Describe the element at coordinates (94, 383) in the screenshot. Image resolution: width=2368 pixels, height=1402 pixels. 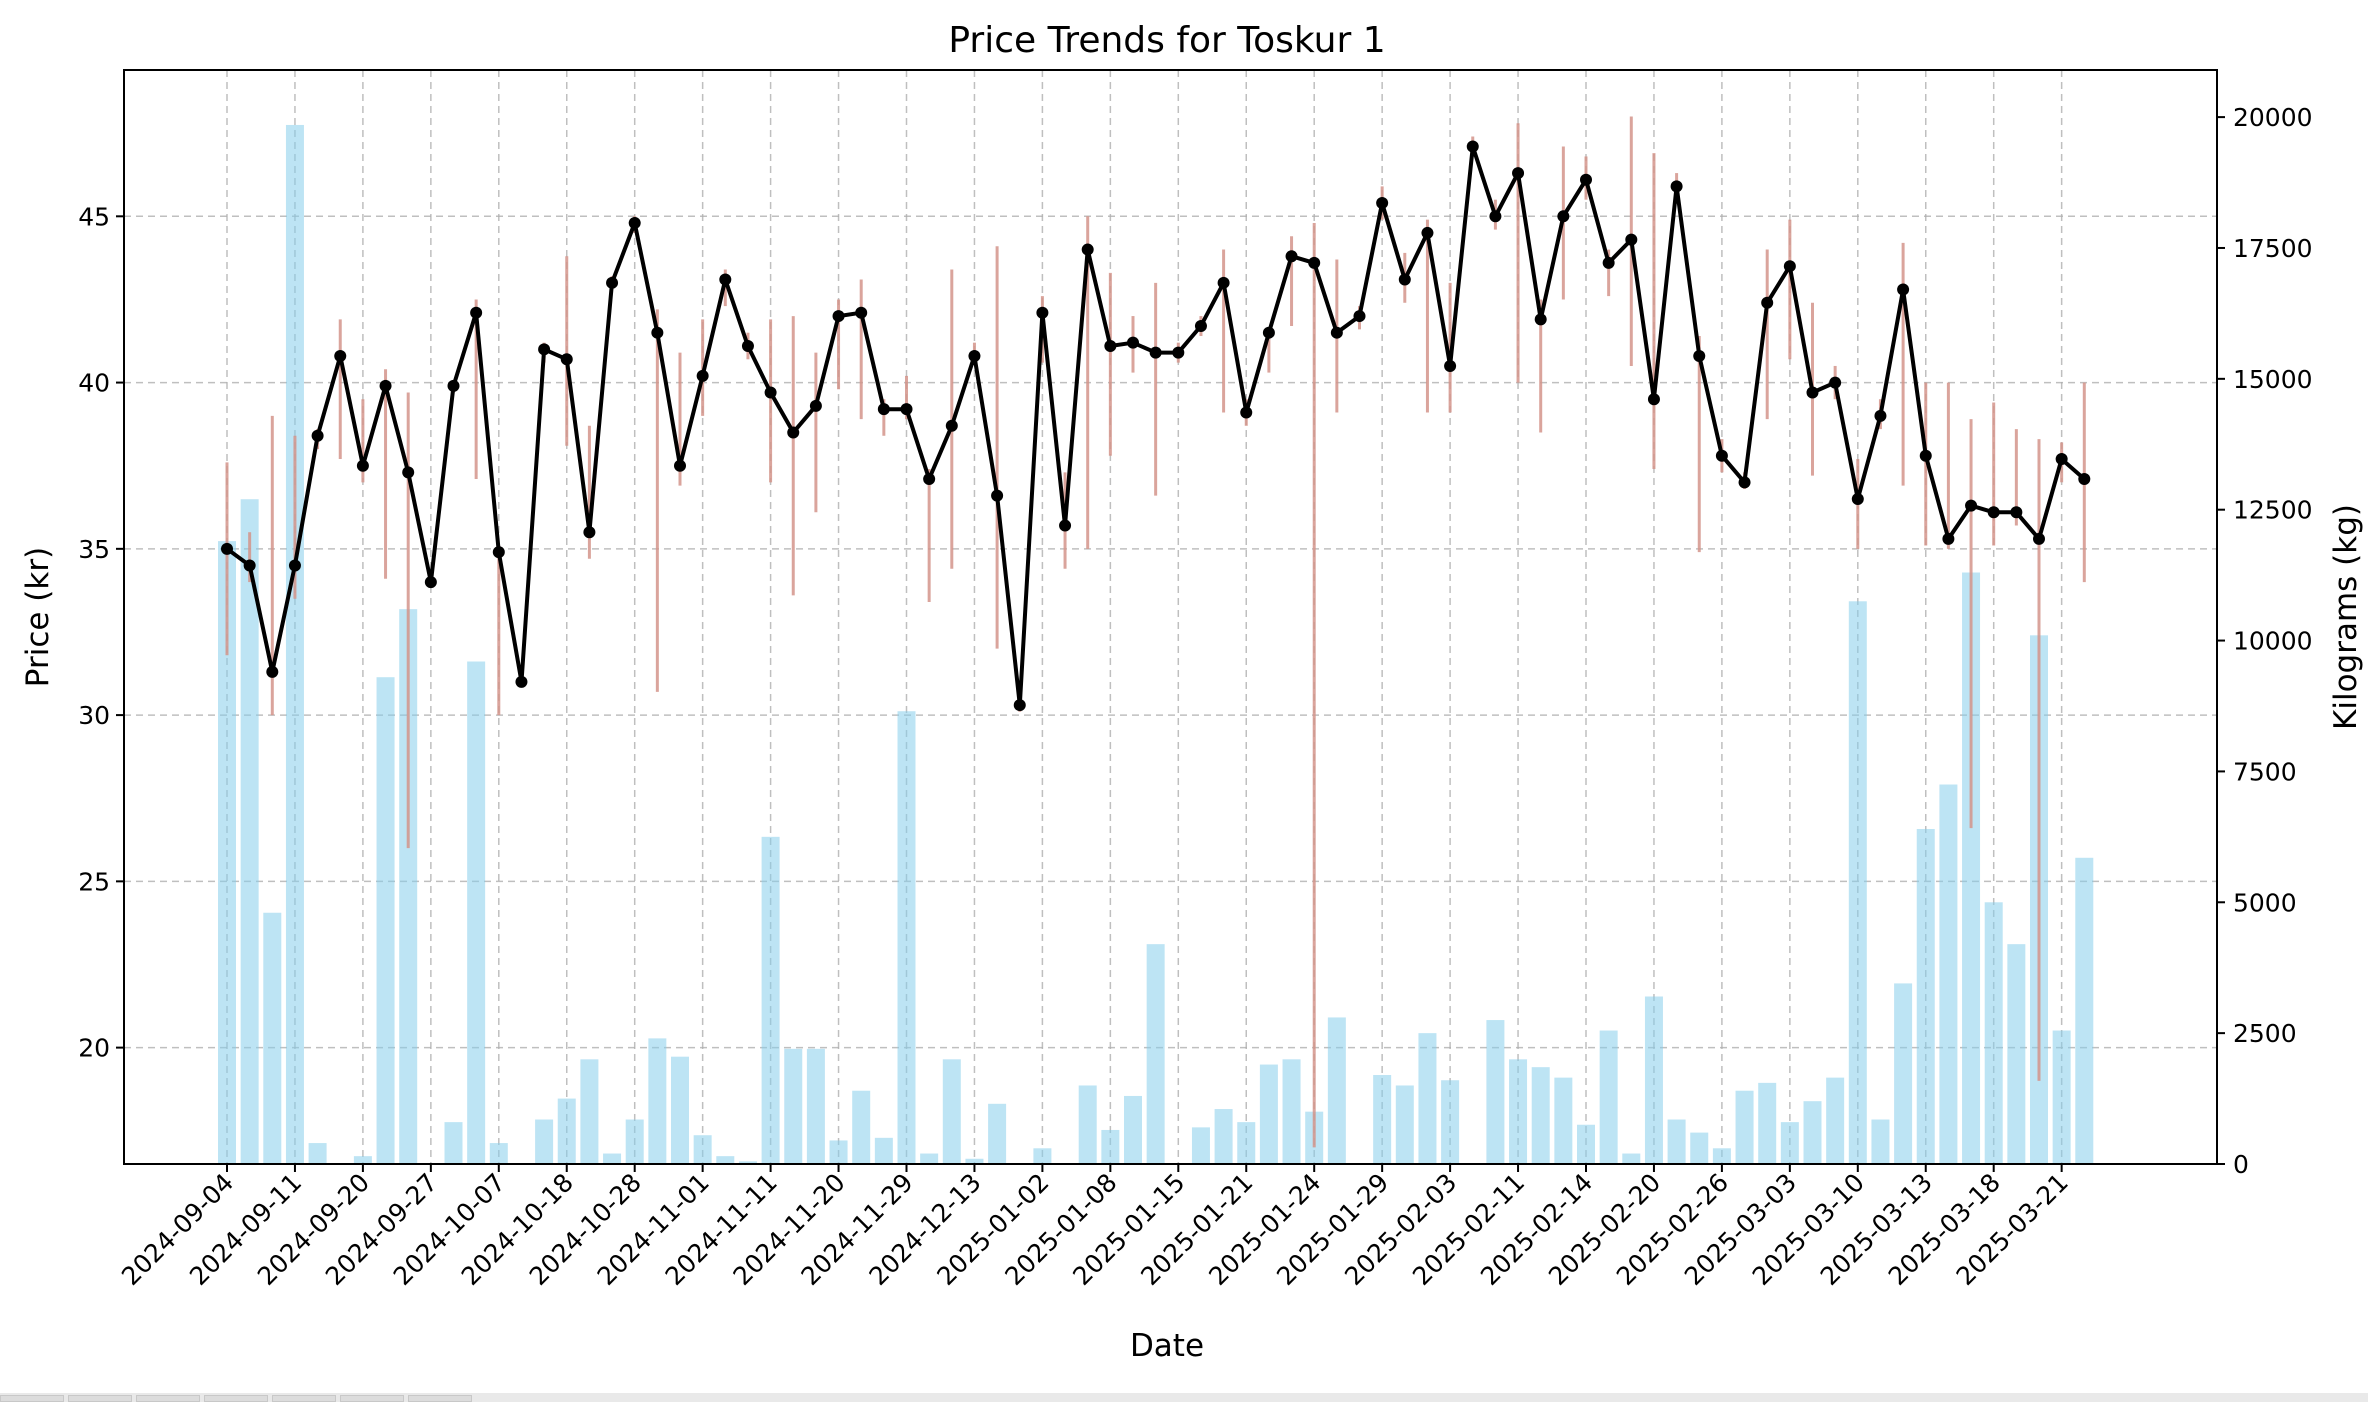
I see `y-tick-label: 40` at that location.